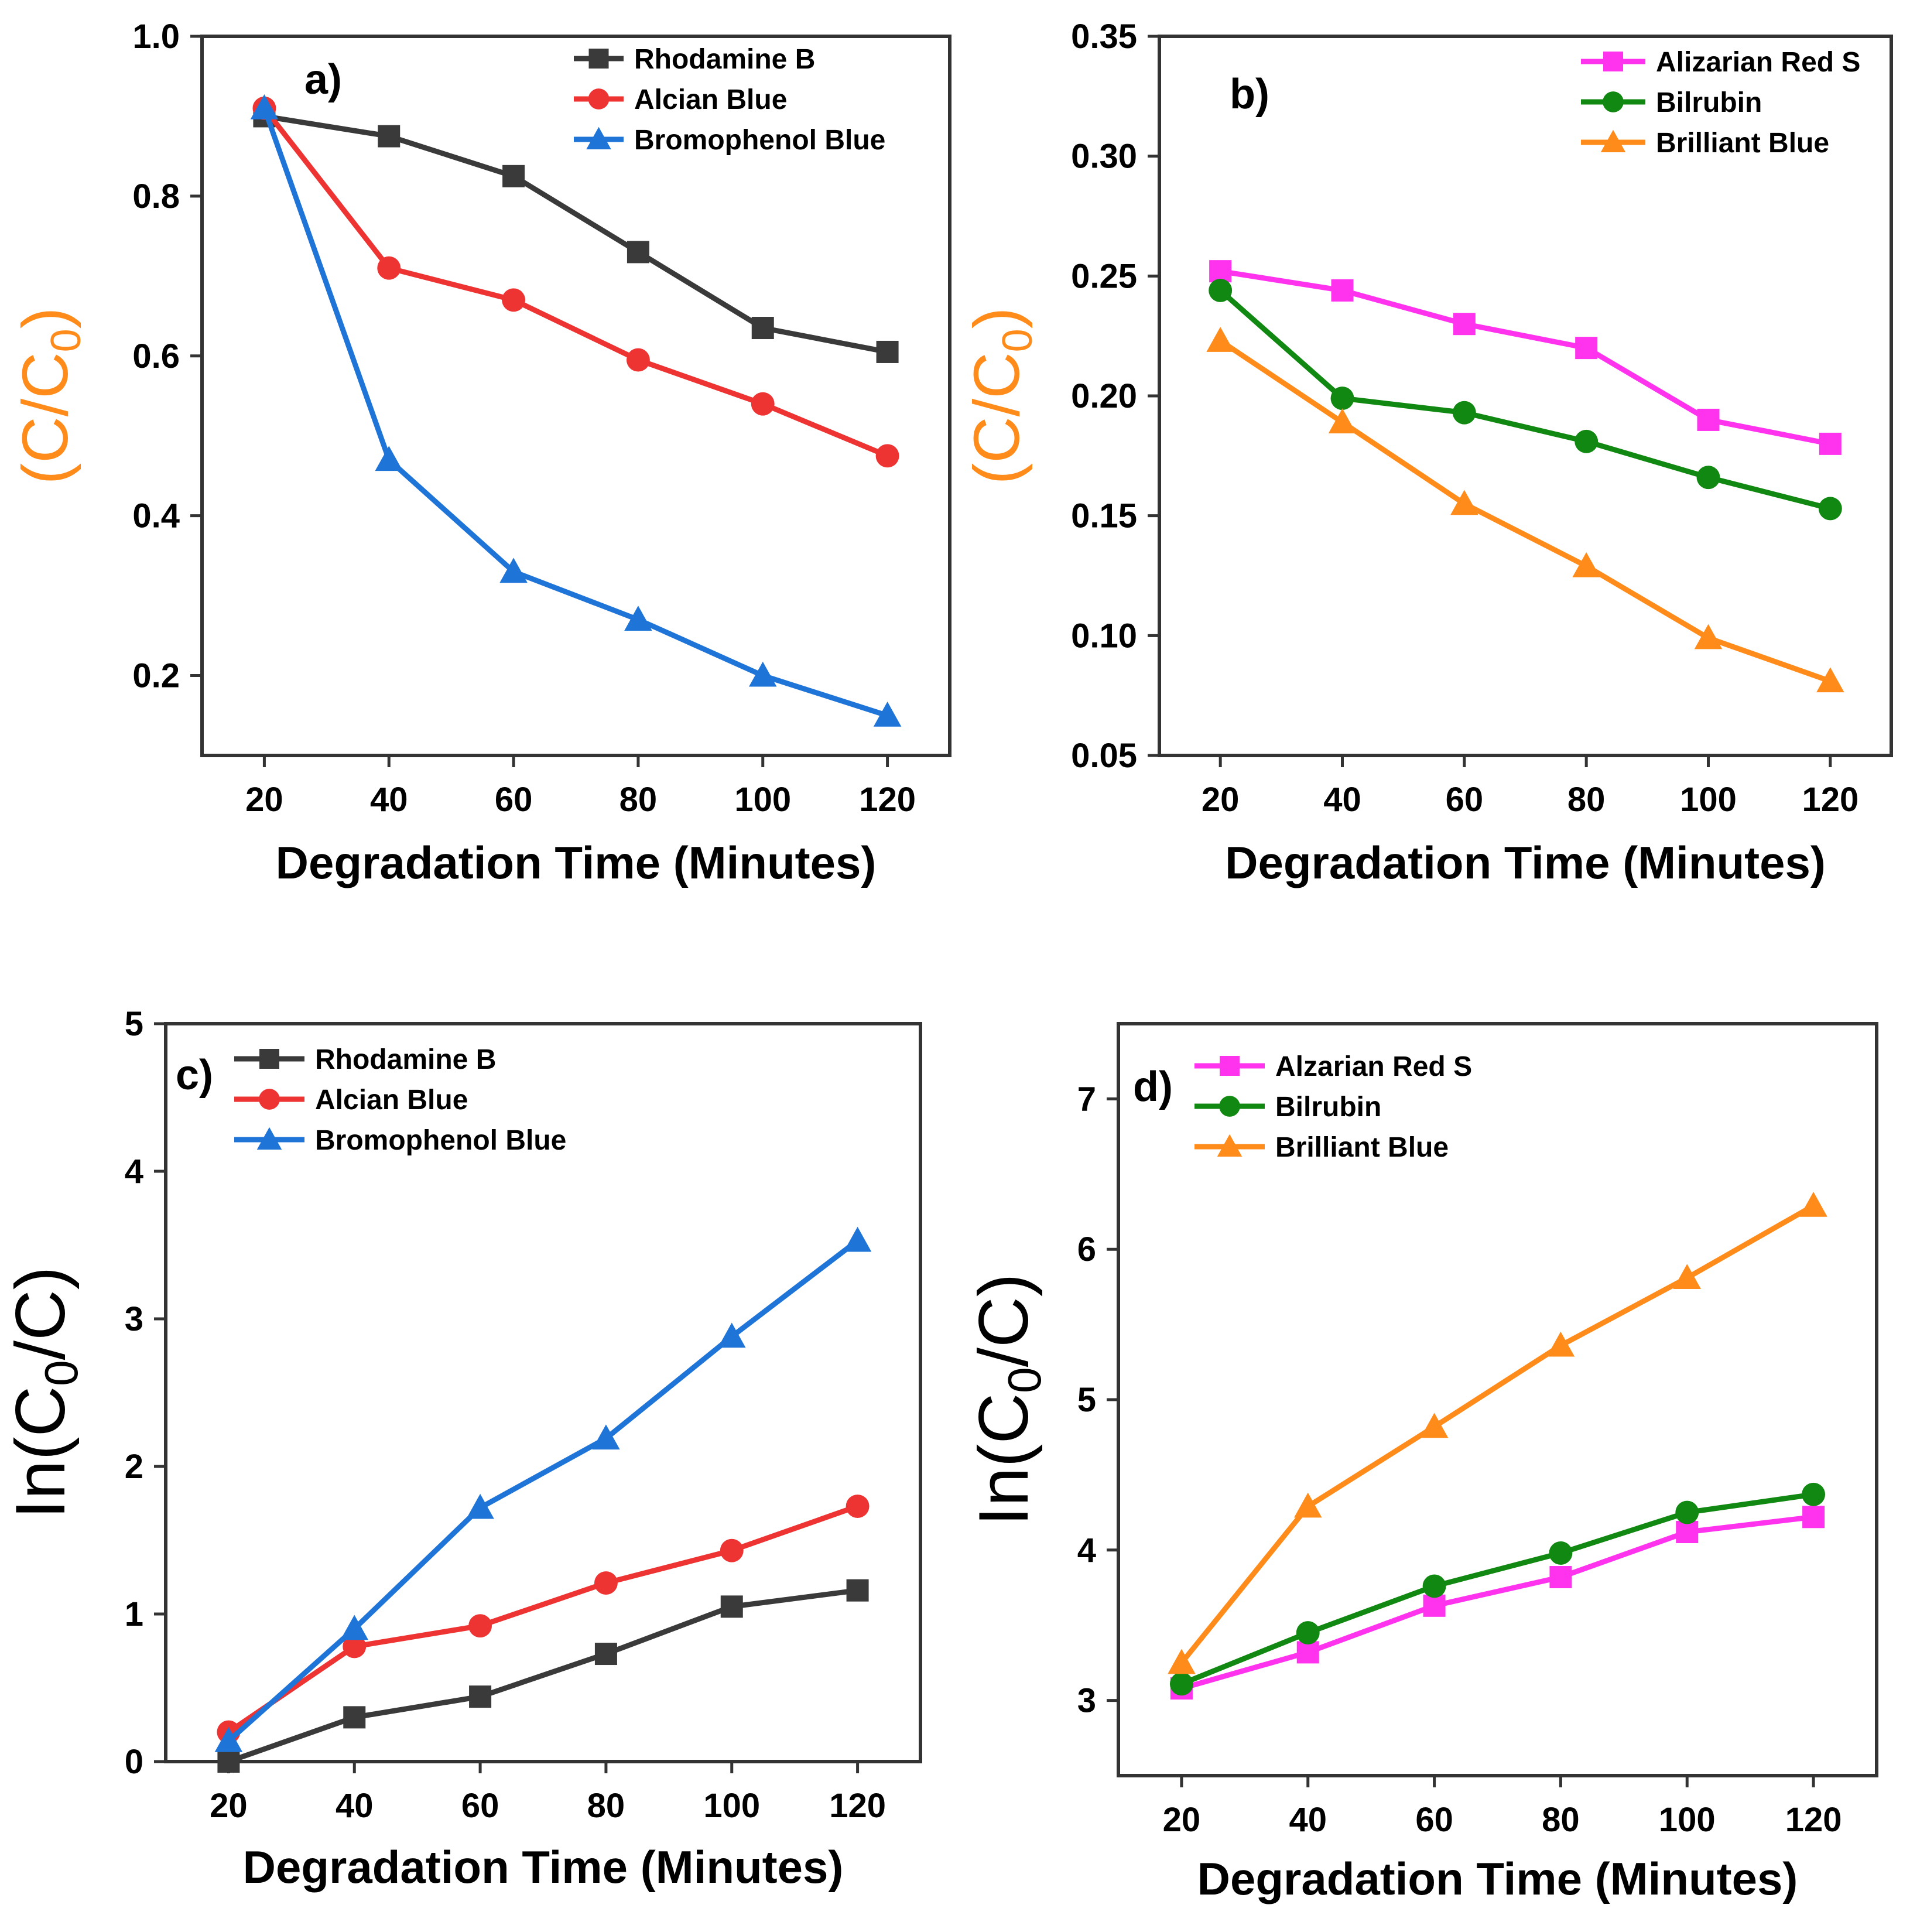 The height and width of the screenshot is (1932, 1927). I want to click on y-axis-title: (C/C0), so click(1001, 396).